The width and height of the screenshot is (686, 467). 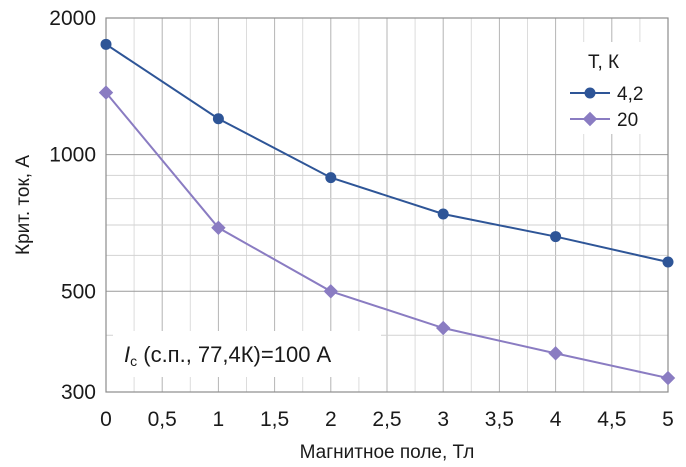 What do you see at coordinates (106, 419) in the screenshot?
I see `x-tick-label: 0` at bounding box center [106, 419].